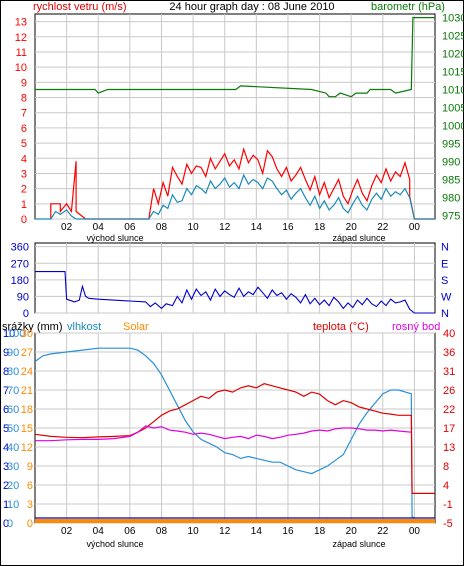  Describe the element at coordinates (27, 372) in the screenshot. I see `solar-axis-tick: 24` at that location.